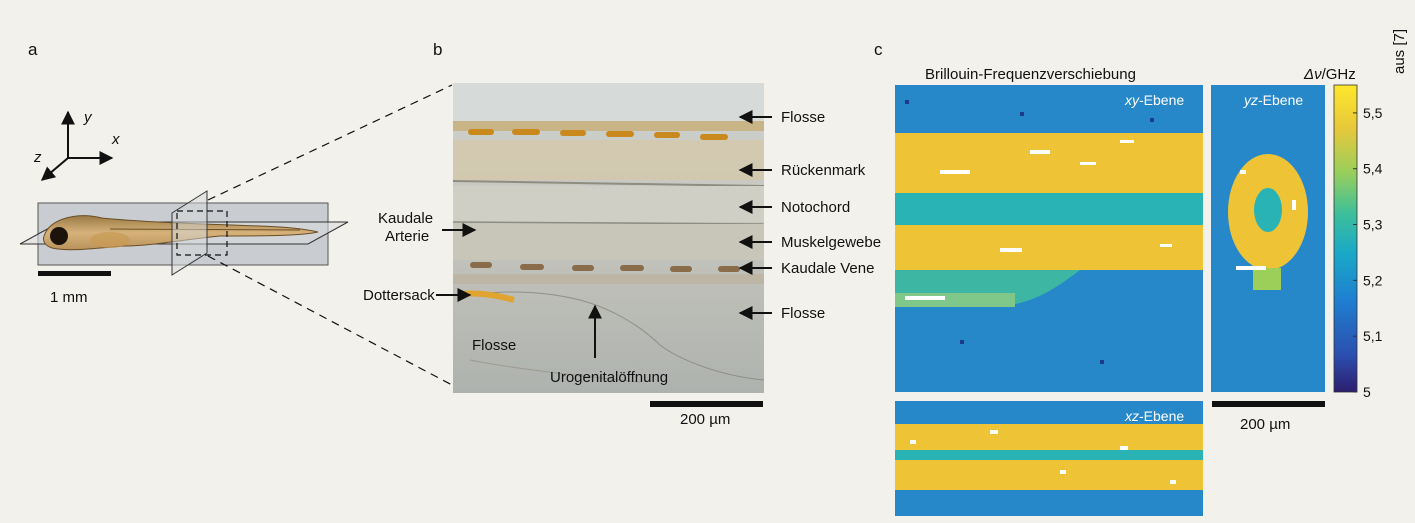 This screenshot has width=1415, height=523. What do you see at coordinates (1399, 51) in the screenshot?
I see `credit-text: aus [7]` at bounding box center [1399, 51].